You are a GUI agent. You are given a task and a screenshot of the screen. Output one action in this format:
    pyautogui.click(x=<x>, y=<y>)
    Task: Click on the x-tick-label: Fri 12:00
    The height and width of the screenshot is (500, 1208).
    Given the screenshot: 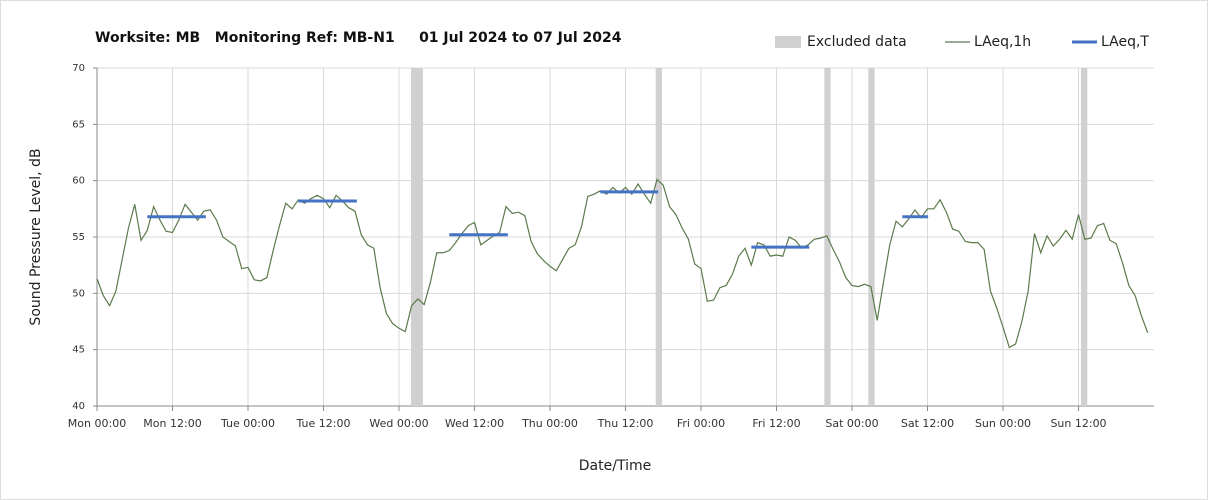 What is the action you would take?
    pyautogui.click(x=776, y=423)
    